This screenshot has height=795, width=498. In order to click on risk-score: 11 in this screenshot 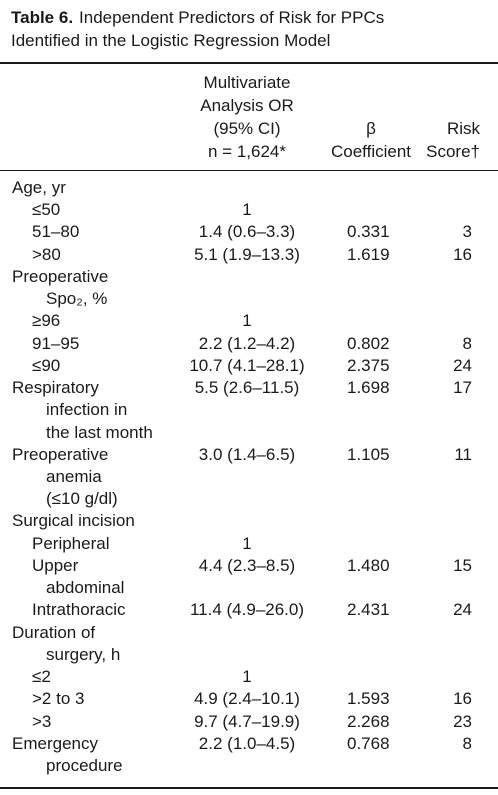, I will do `click(463, 454)`.